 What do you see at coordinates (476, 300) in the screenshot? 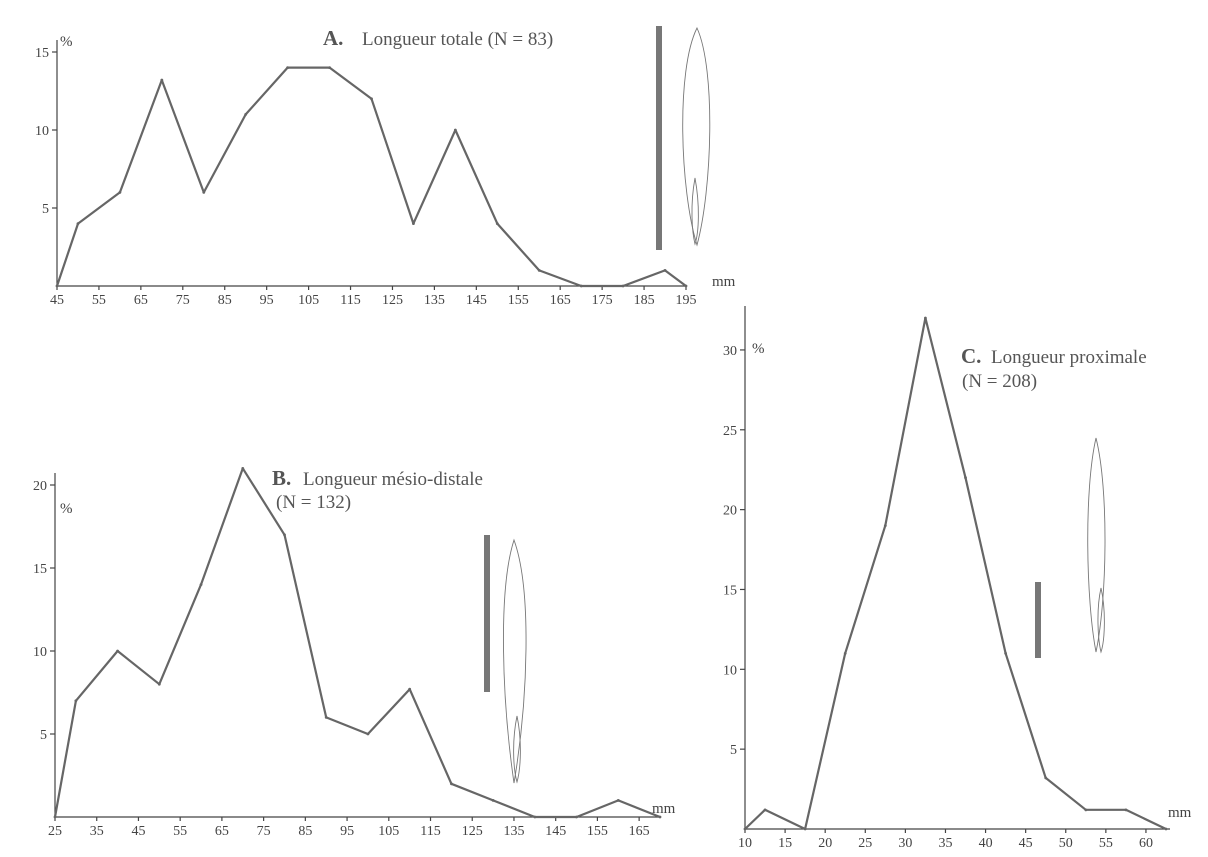
I see `chart-a-x-tick-label: 145` at bounding box center [476, 300].